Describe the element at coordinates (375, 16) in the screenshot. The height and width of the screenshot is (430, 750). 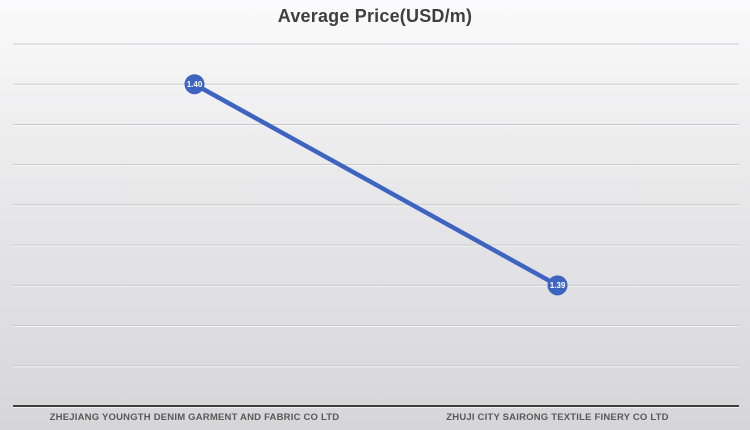
I see `chart-title: Average Price(USD/m)` at that location.